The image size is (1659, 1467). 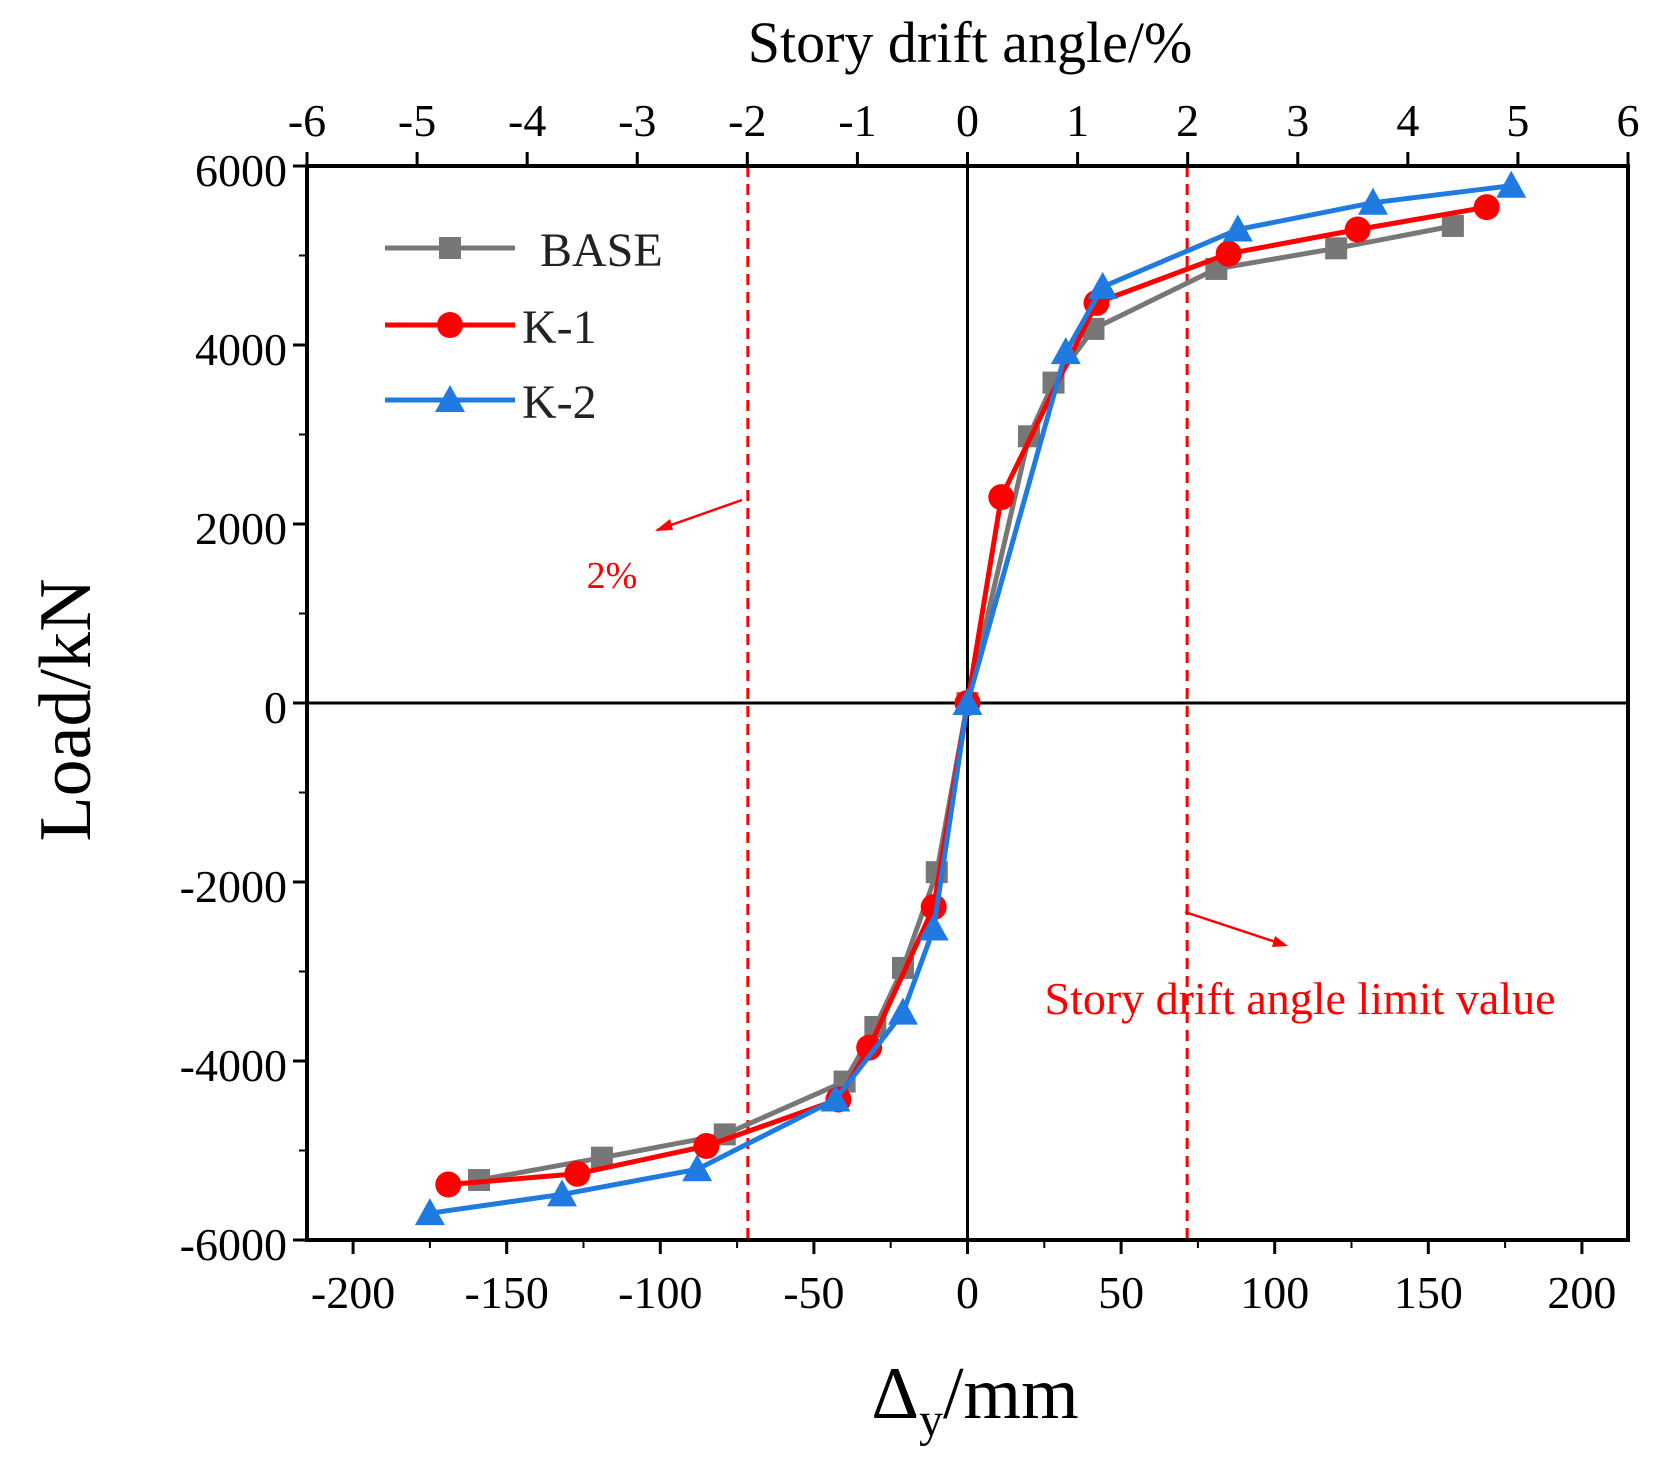 I want to click on top-tick-label: -3, so click(x=637, y=120).